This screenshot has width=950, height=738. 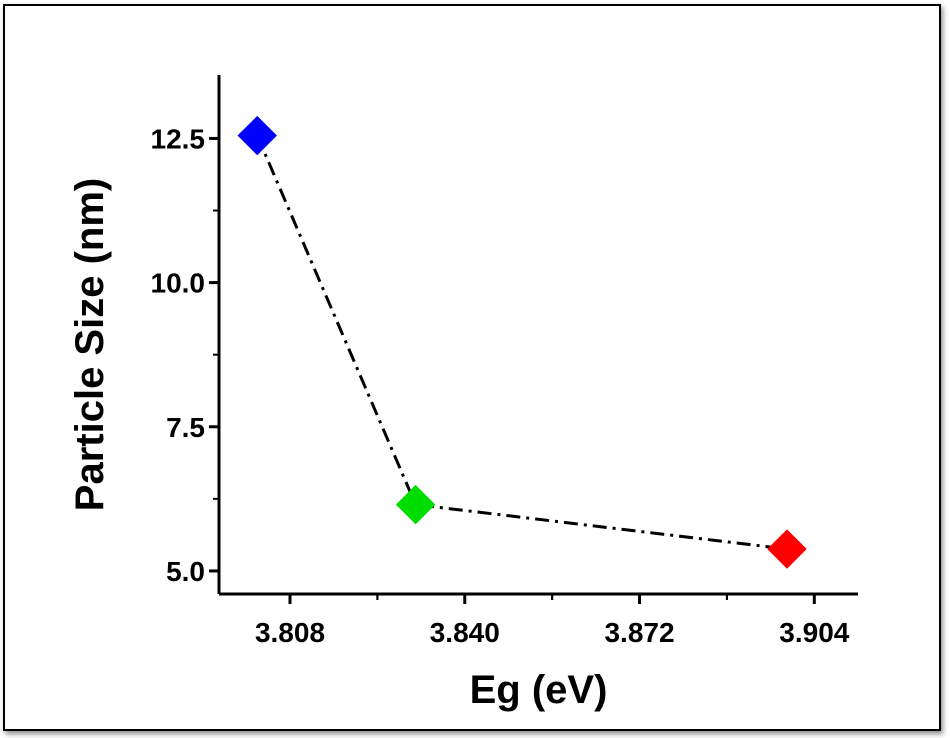 What do you see at coordinates (185, 427) in the screenshot?
I see `y-tick-label: 7.5` at bounding box center [185, 427].